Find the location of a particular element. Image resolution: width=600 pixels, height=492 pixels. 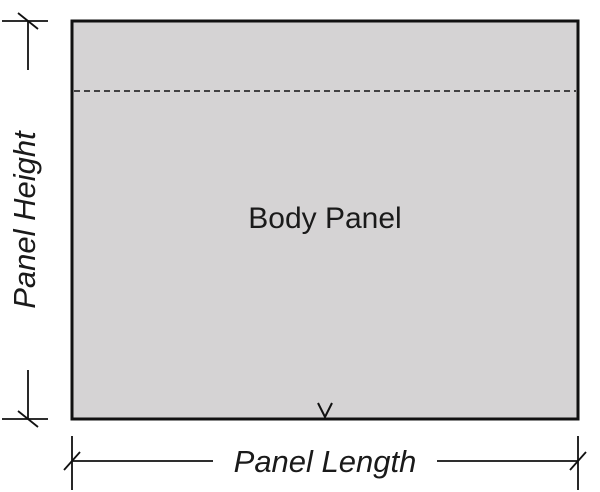

length-dimension: Panel Length is located at coordinates (325, 463).